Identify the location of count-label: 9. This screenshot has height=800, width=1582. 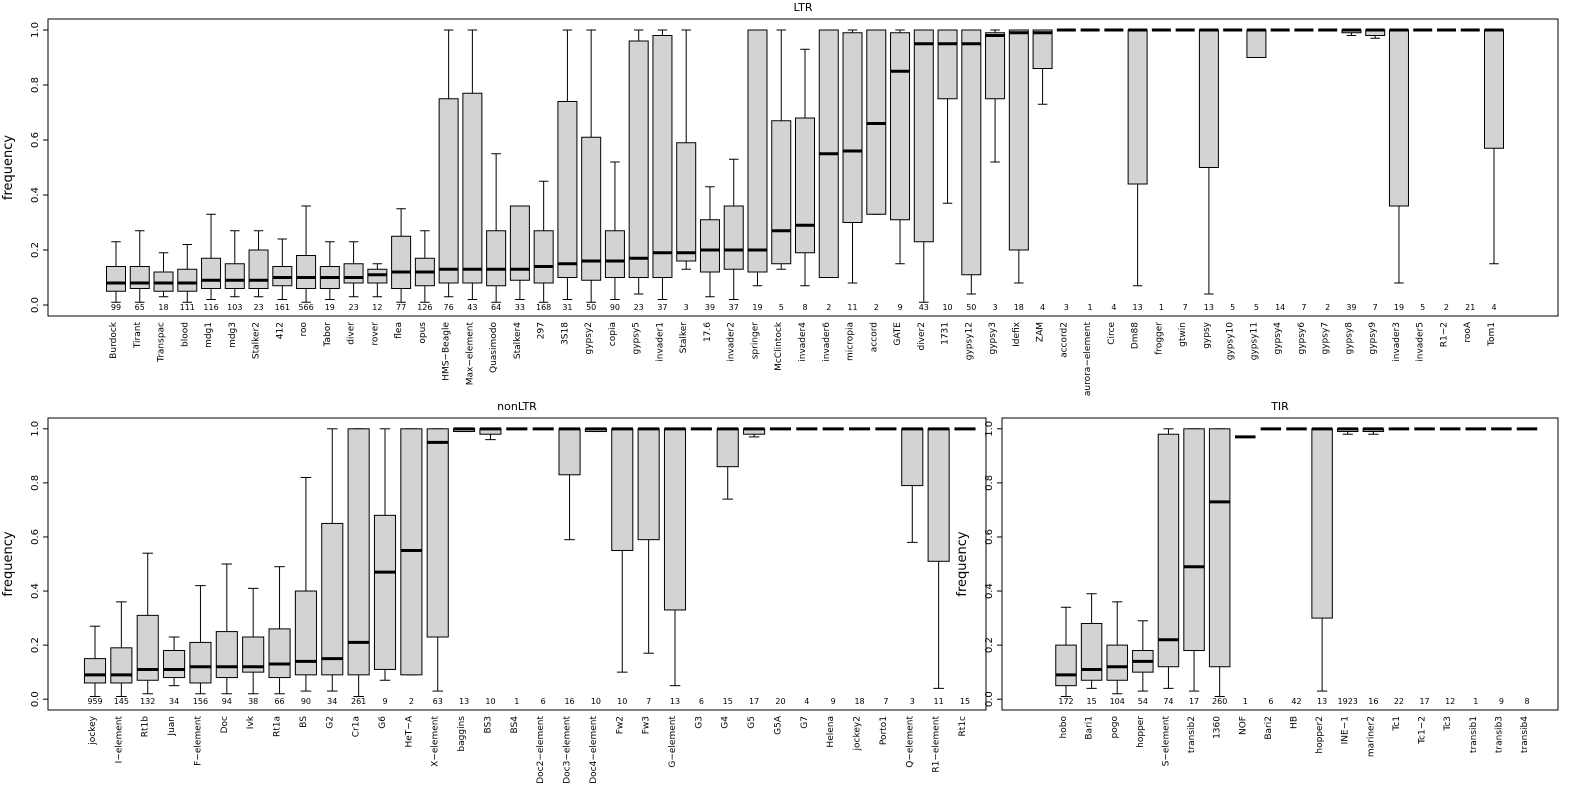
(384, 701).